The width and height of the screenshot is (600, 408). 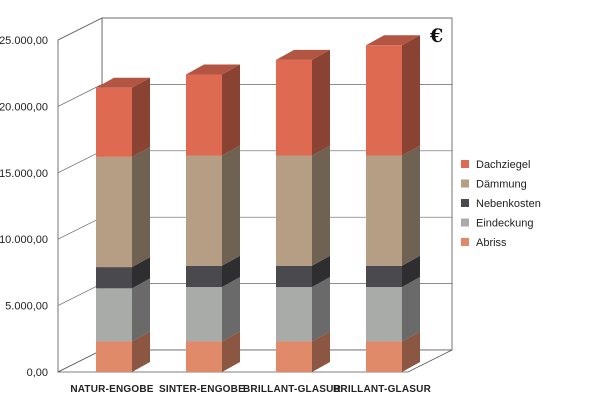 What do you see at coordinates (202, 389) in the screenshot?
I see `x-category-label: SINTER-ENGOBE` at bounding box center [202, 389].